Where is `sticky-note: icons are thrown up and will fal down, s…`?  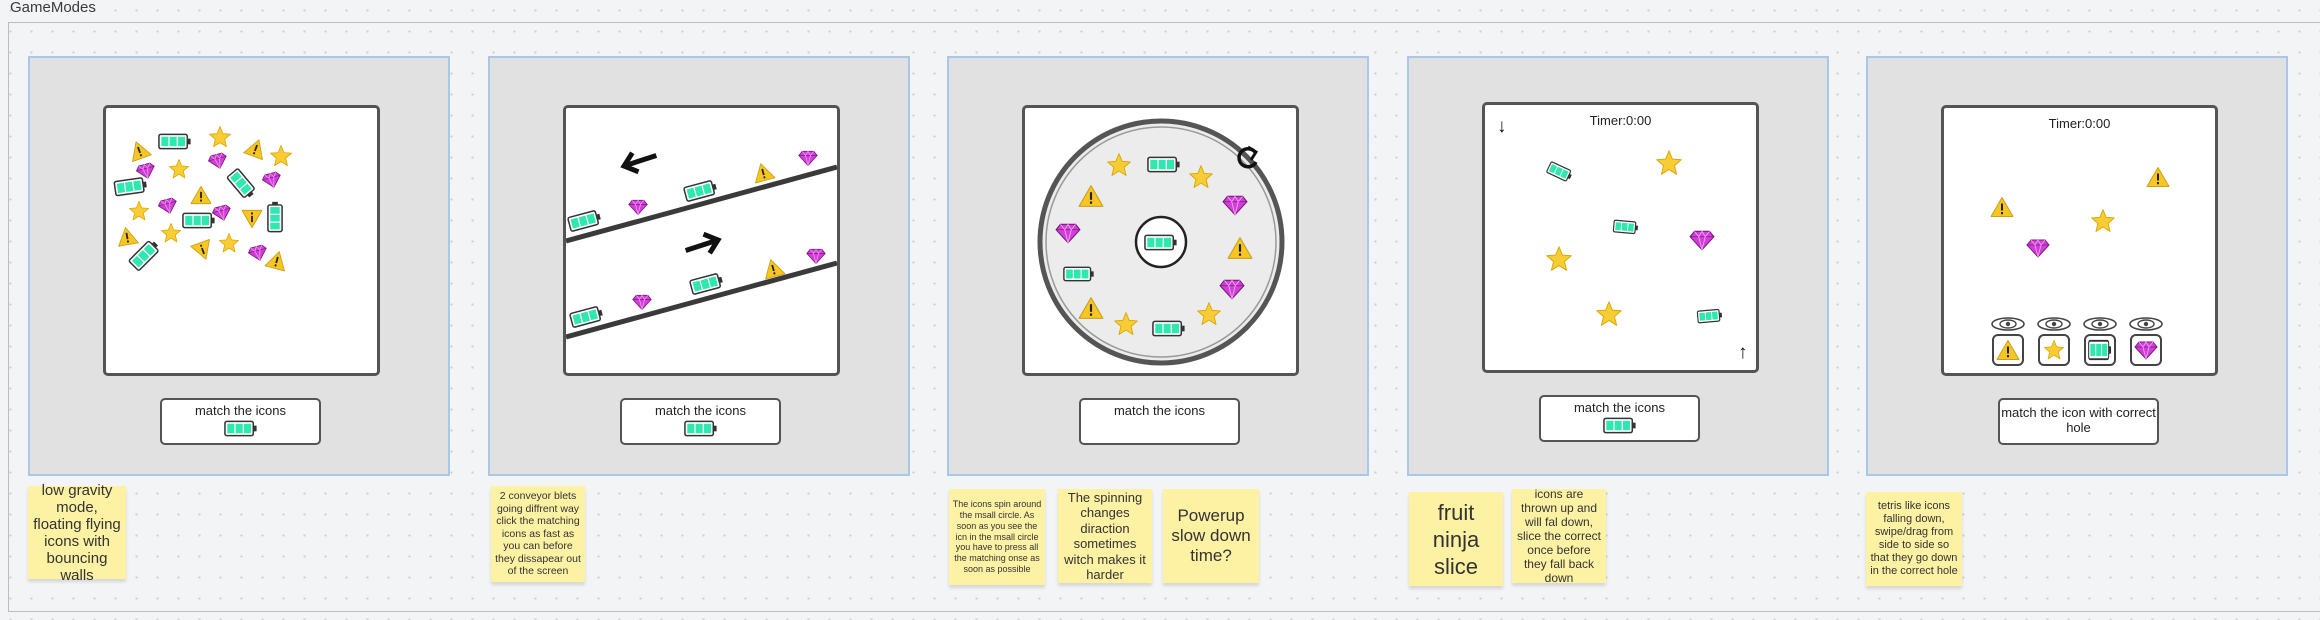
sticky-note: icons are thrown up and will fal down, s… is located at coordinates (1559, 536).